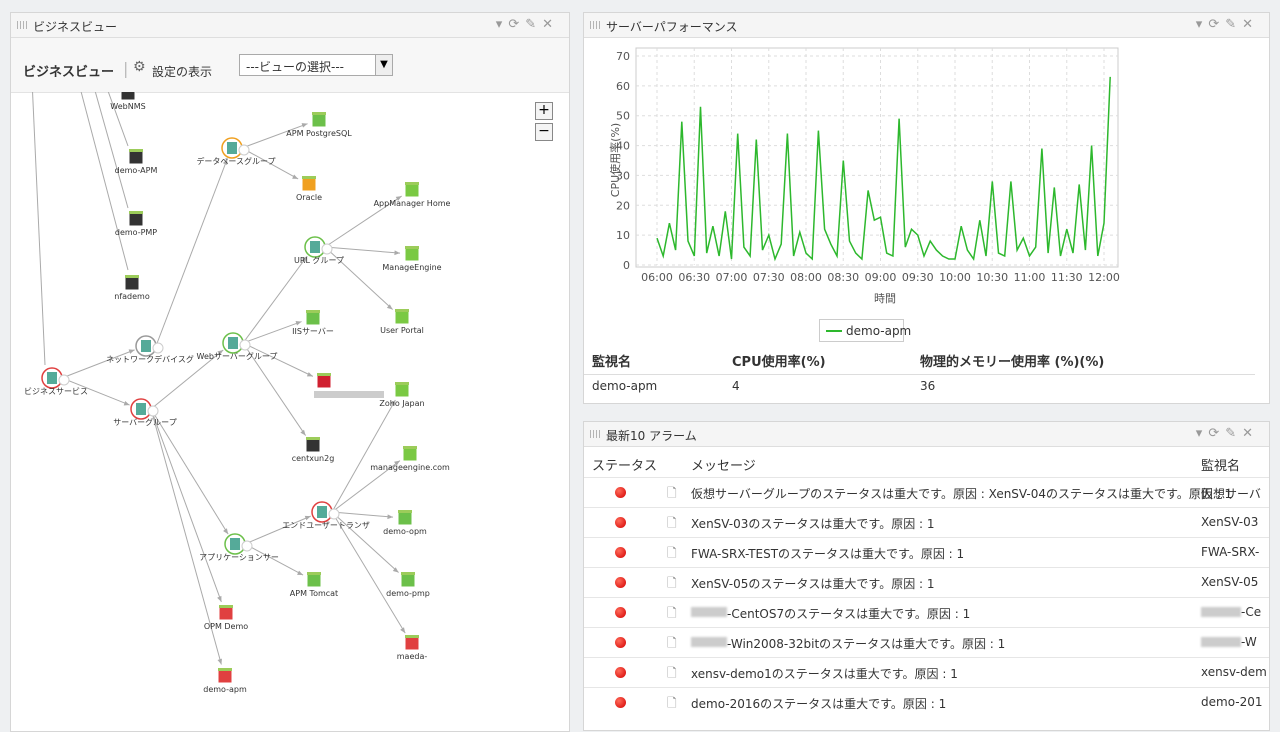 This screenshot has height=732, width=1280. What do you see at coordinates (544, 111) in the screenshot?
I see `zoom-in: +` at bounding box center [544, 111].